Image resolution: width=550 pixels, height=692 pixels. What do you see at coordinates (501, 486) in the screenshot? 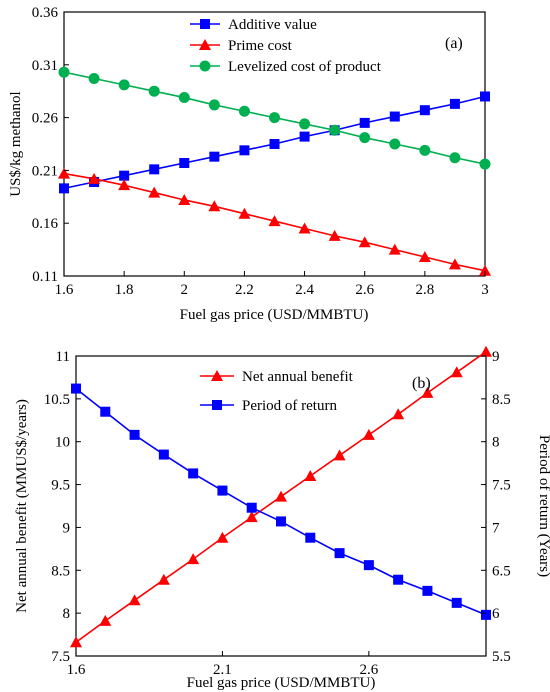
I see `panel-b-y2-tick-label: 7.5` at bounding box center [501, 486].